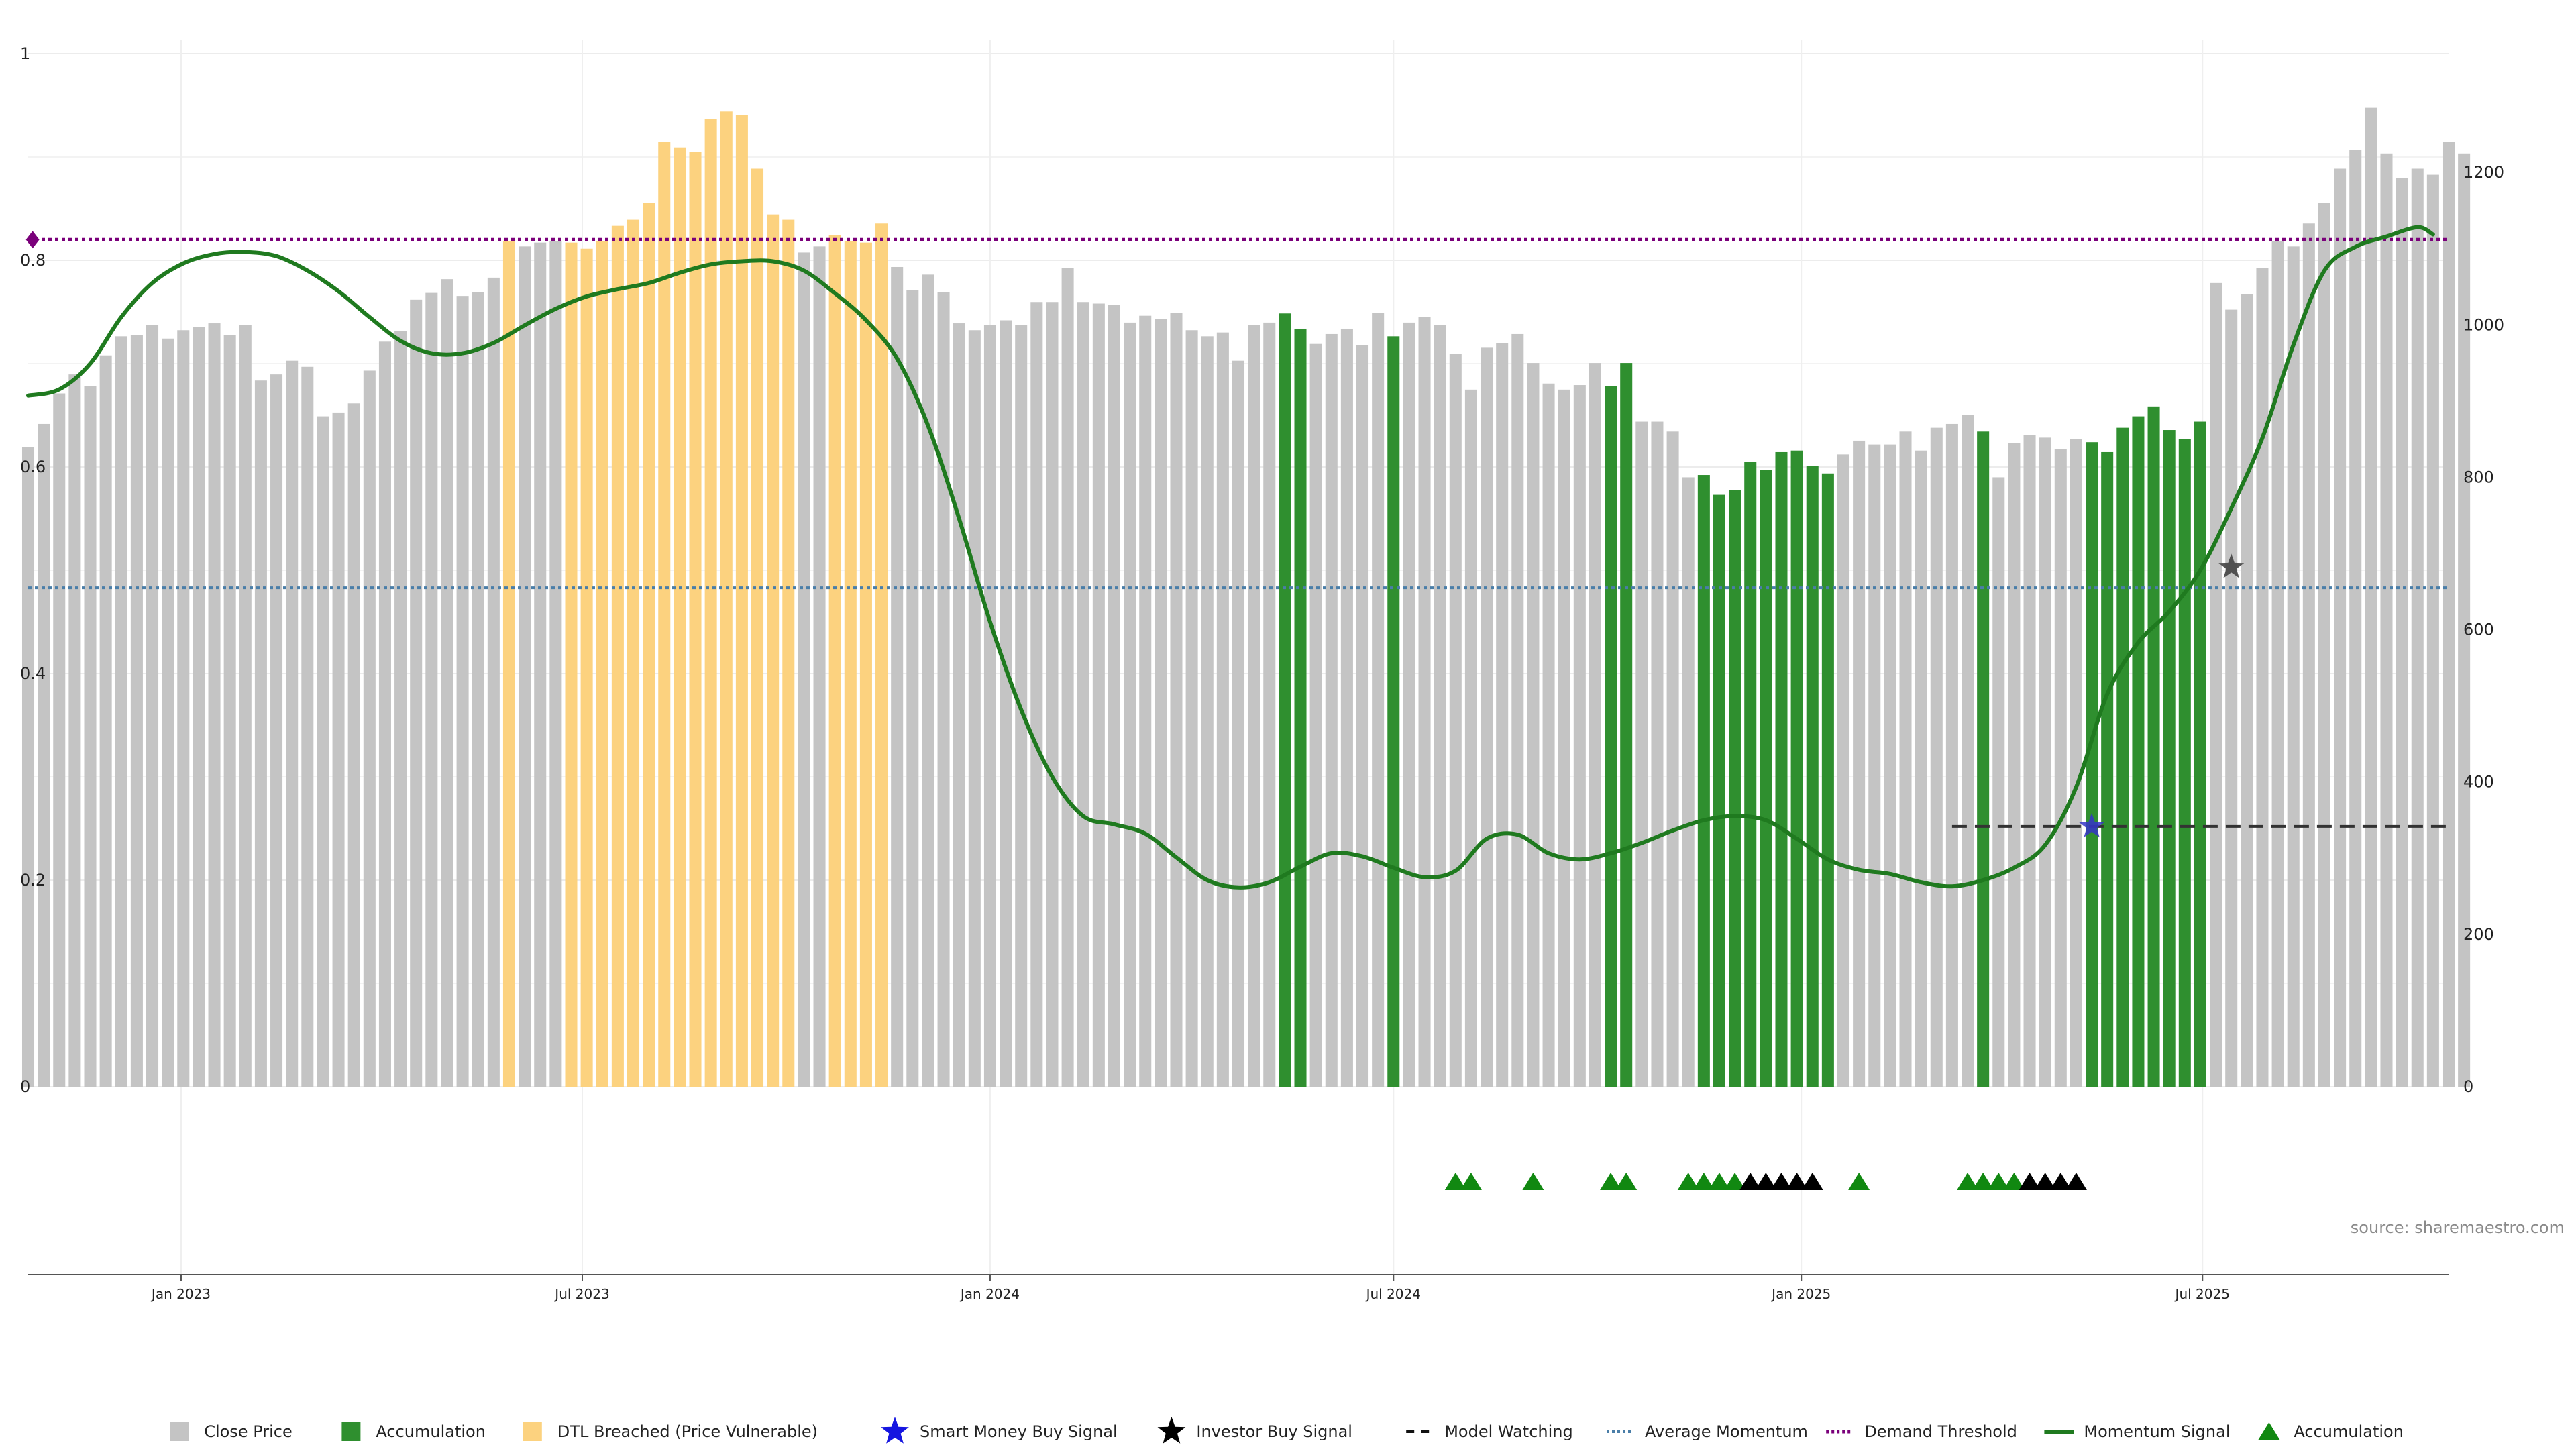 The image size is (2576, 1449). I want to click on legend-item-investor: Investor Buy Signal, so click(1254, 1430).